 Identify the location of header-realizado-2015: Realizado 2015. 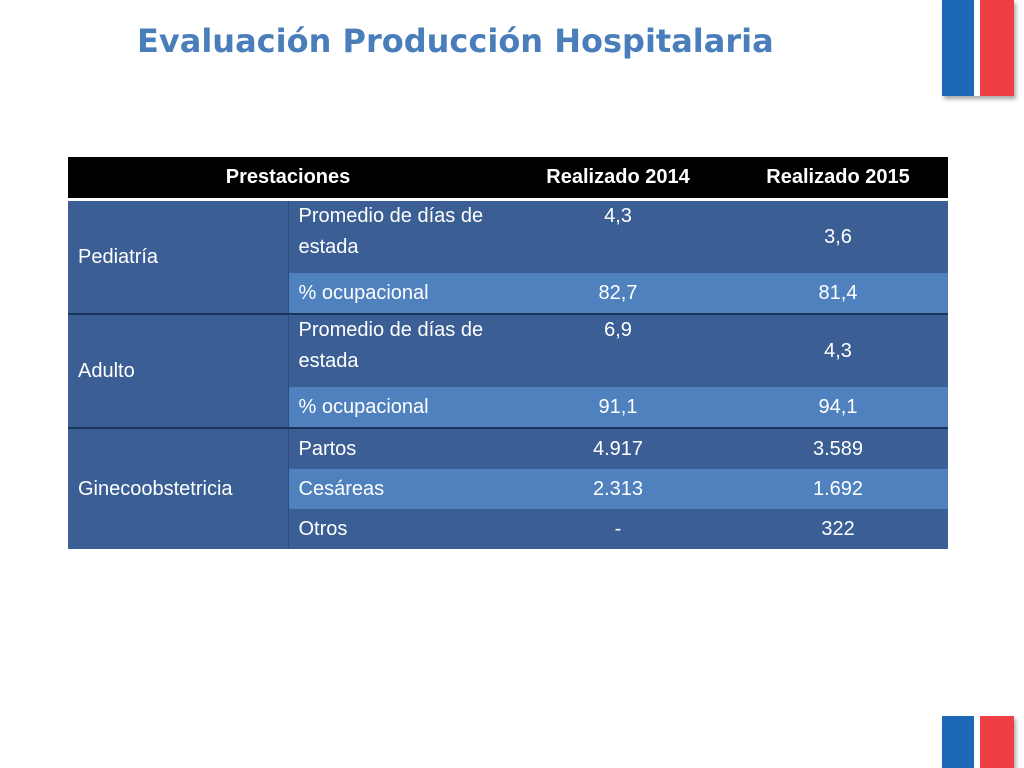
(838, 179).